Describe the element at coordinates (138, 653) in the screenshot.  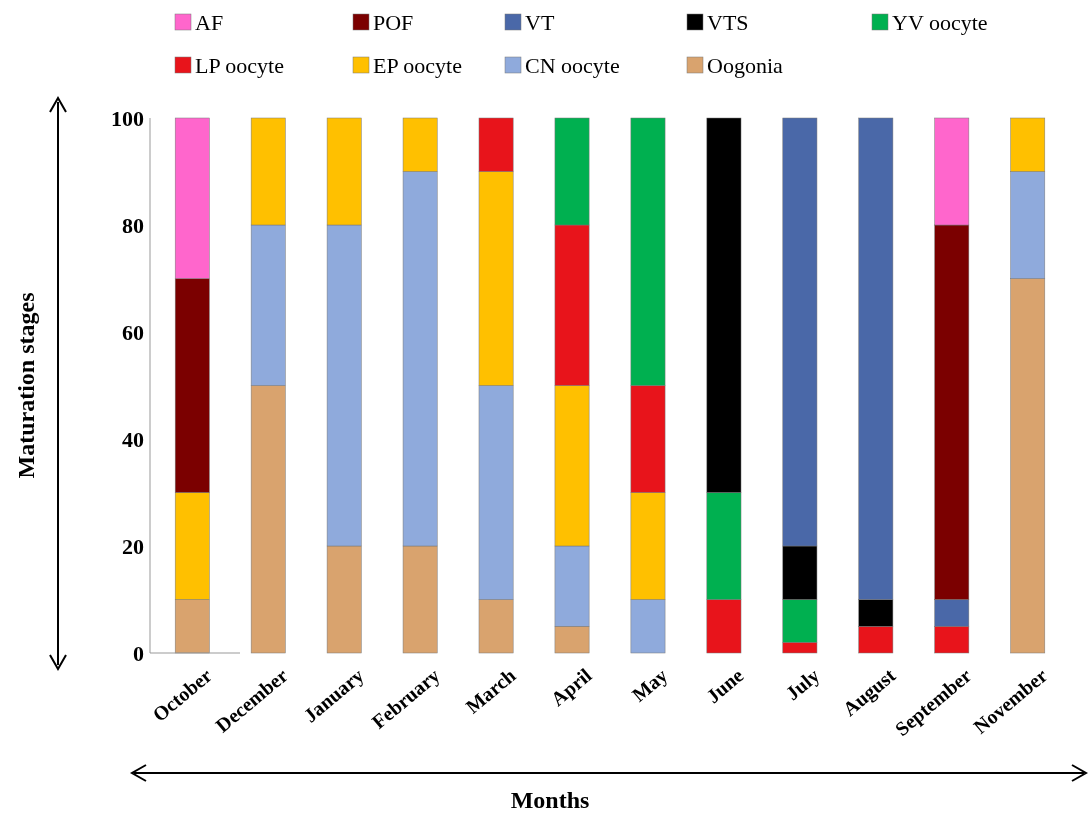
I see `y-tick-label: 0` at that location.